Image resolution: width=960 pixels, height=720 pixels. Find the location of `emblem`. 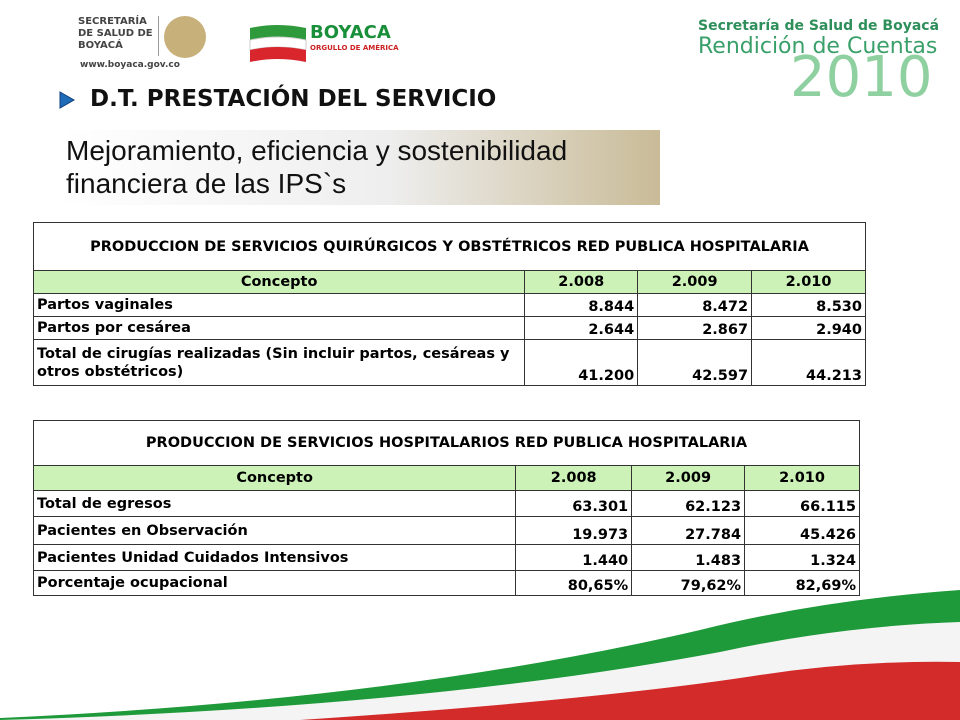

emblem is located at coordinates (185, 37).